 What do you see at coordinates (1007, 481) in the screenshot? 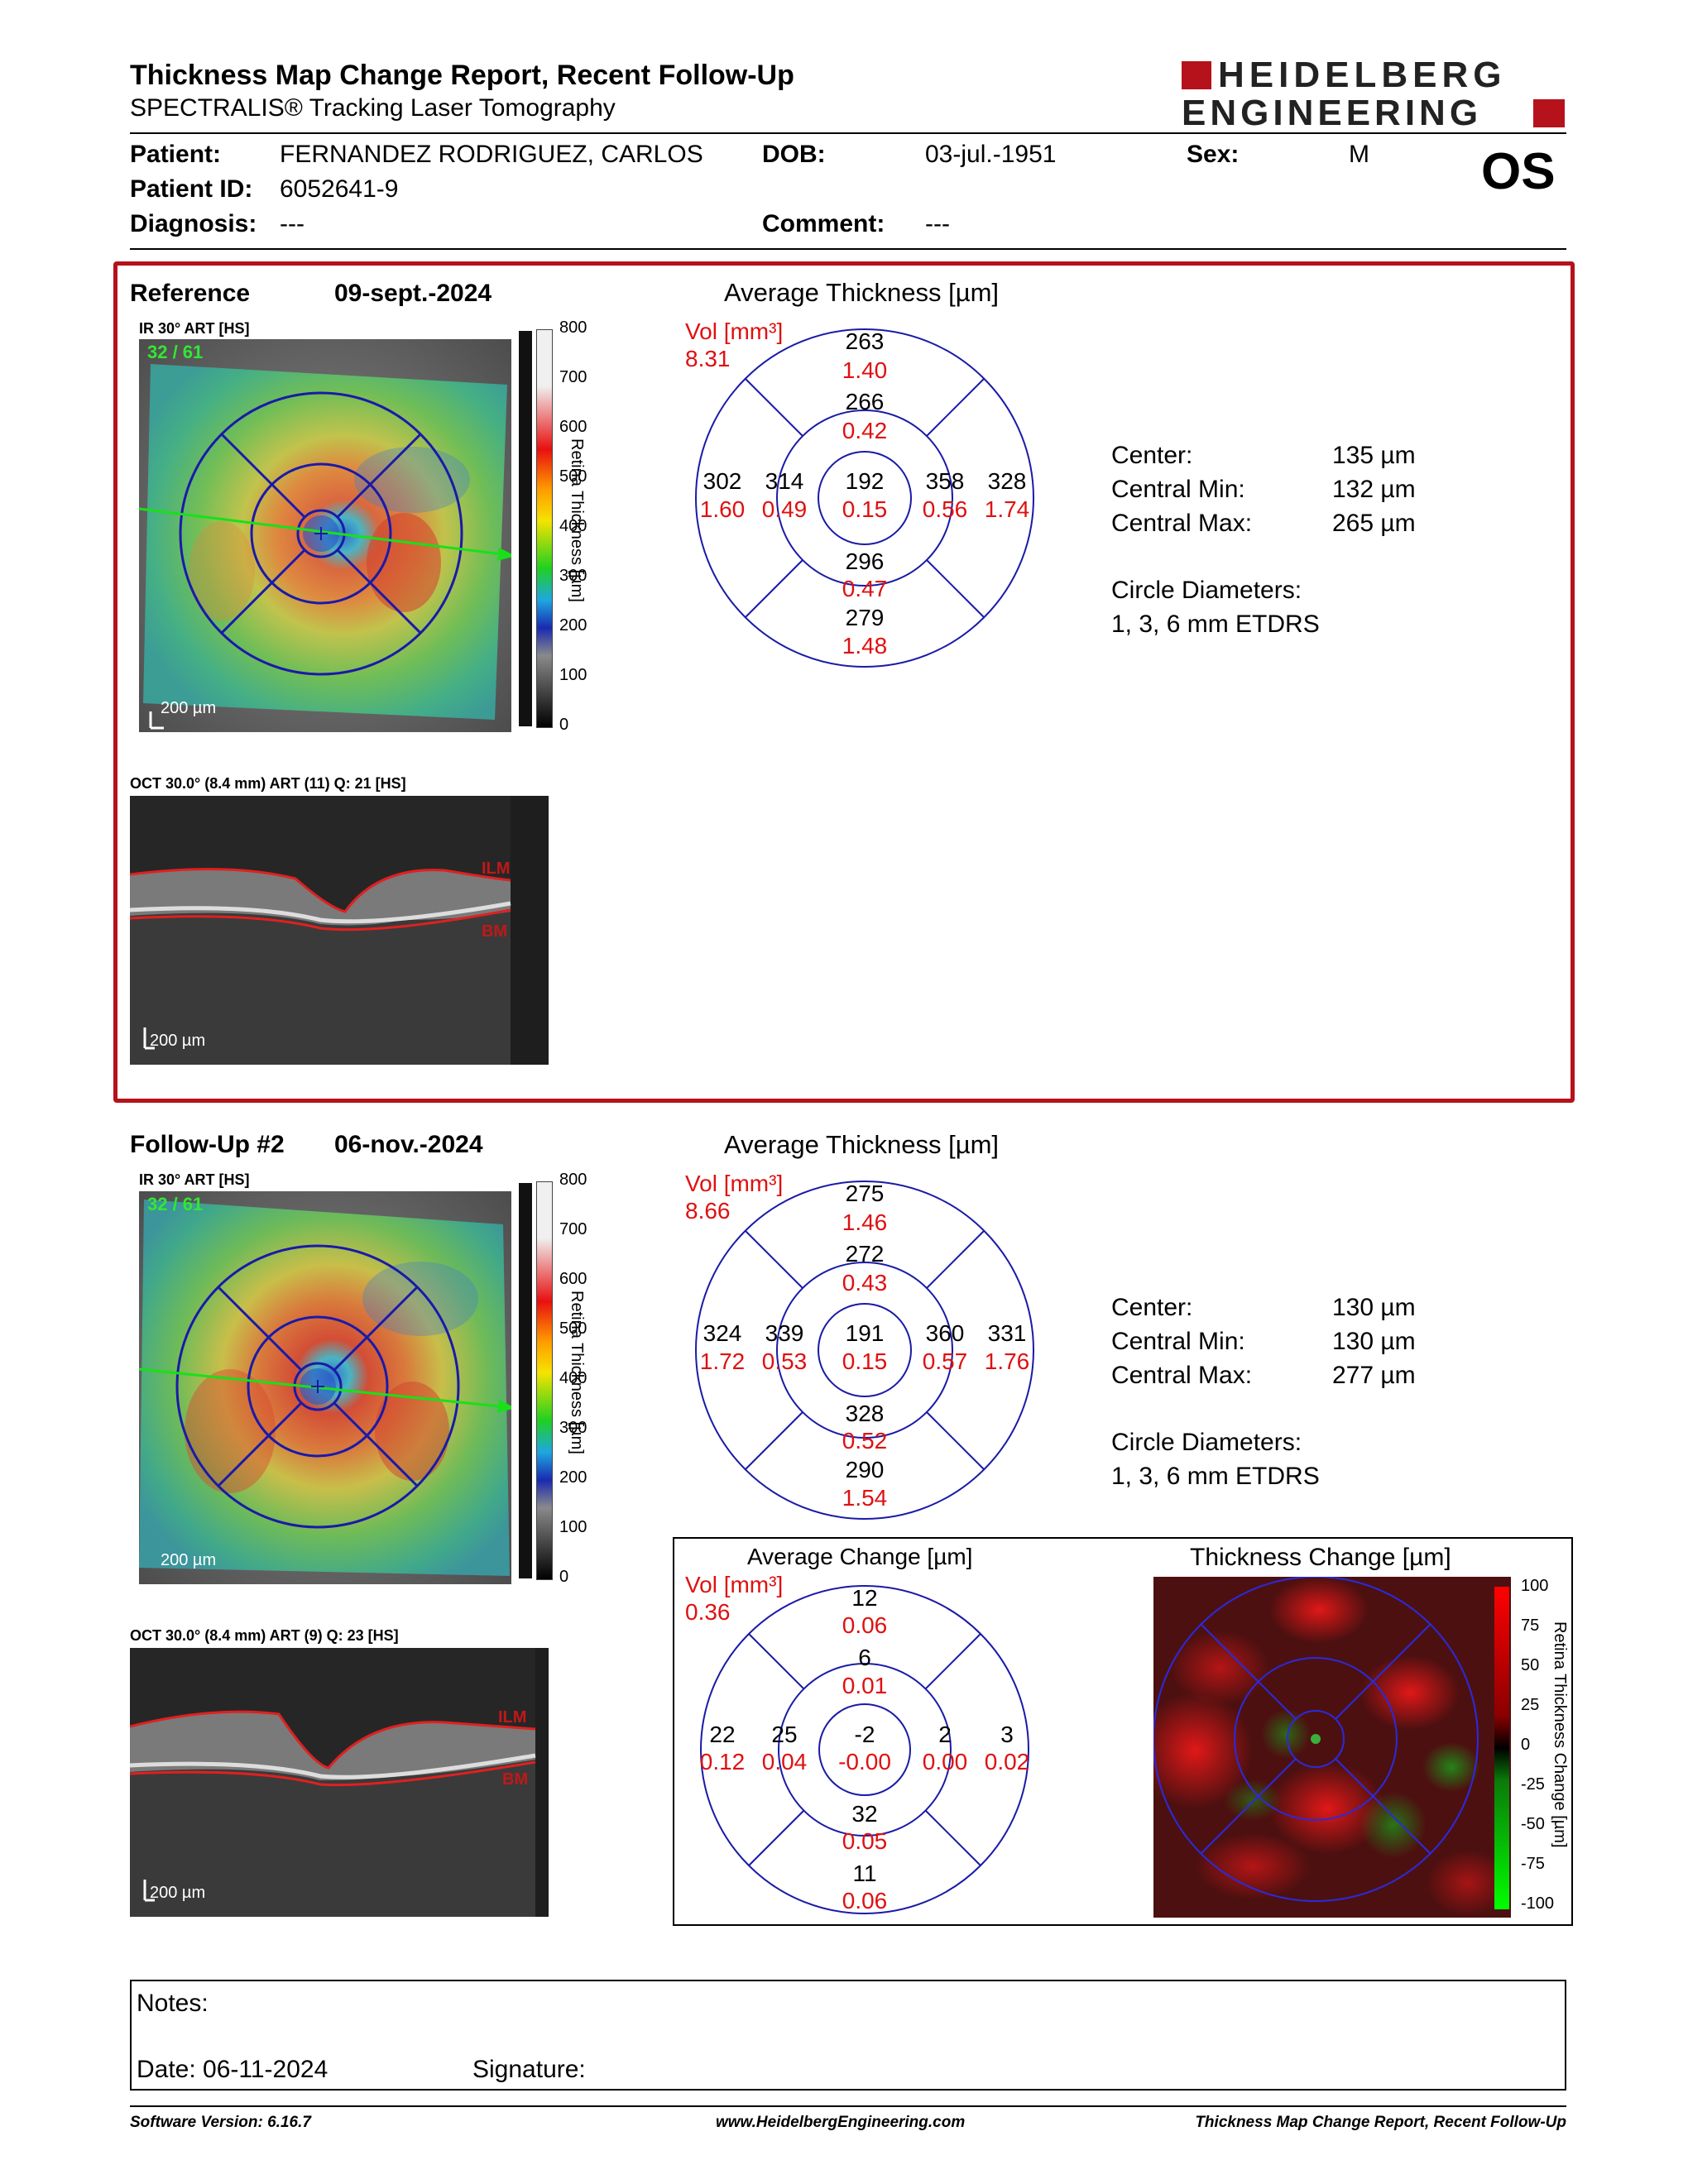
I see `svg-text: 328` at bounding box center [1007, 481].